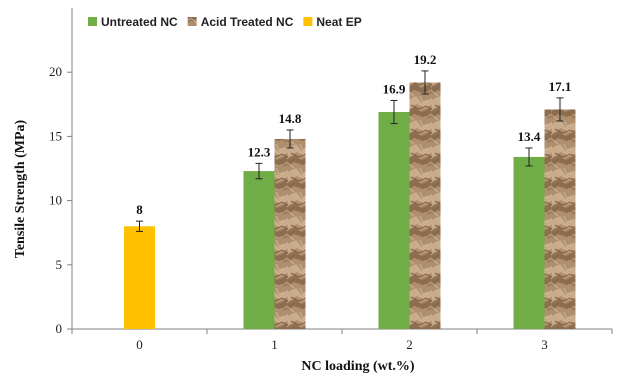 This screenshot has height=380, width=626. I want to click on data-label: 19.2, so click(425, 59).